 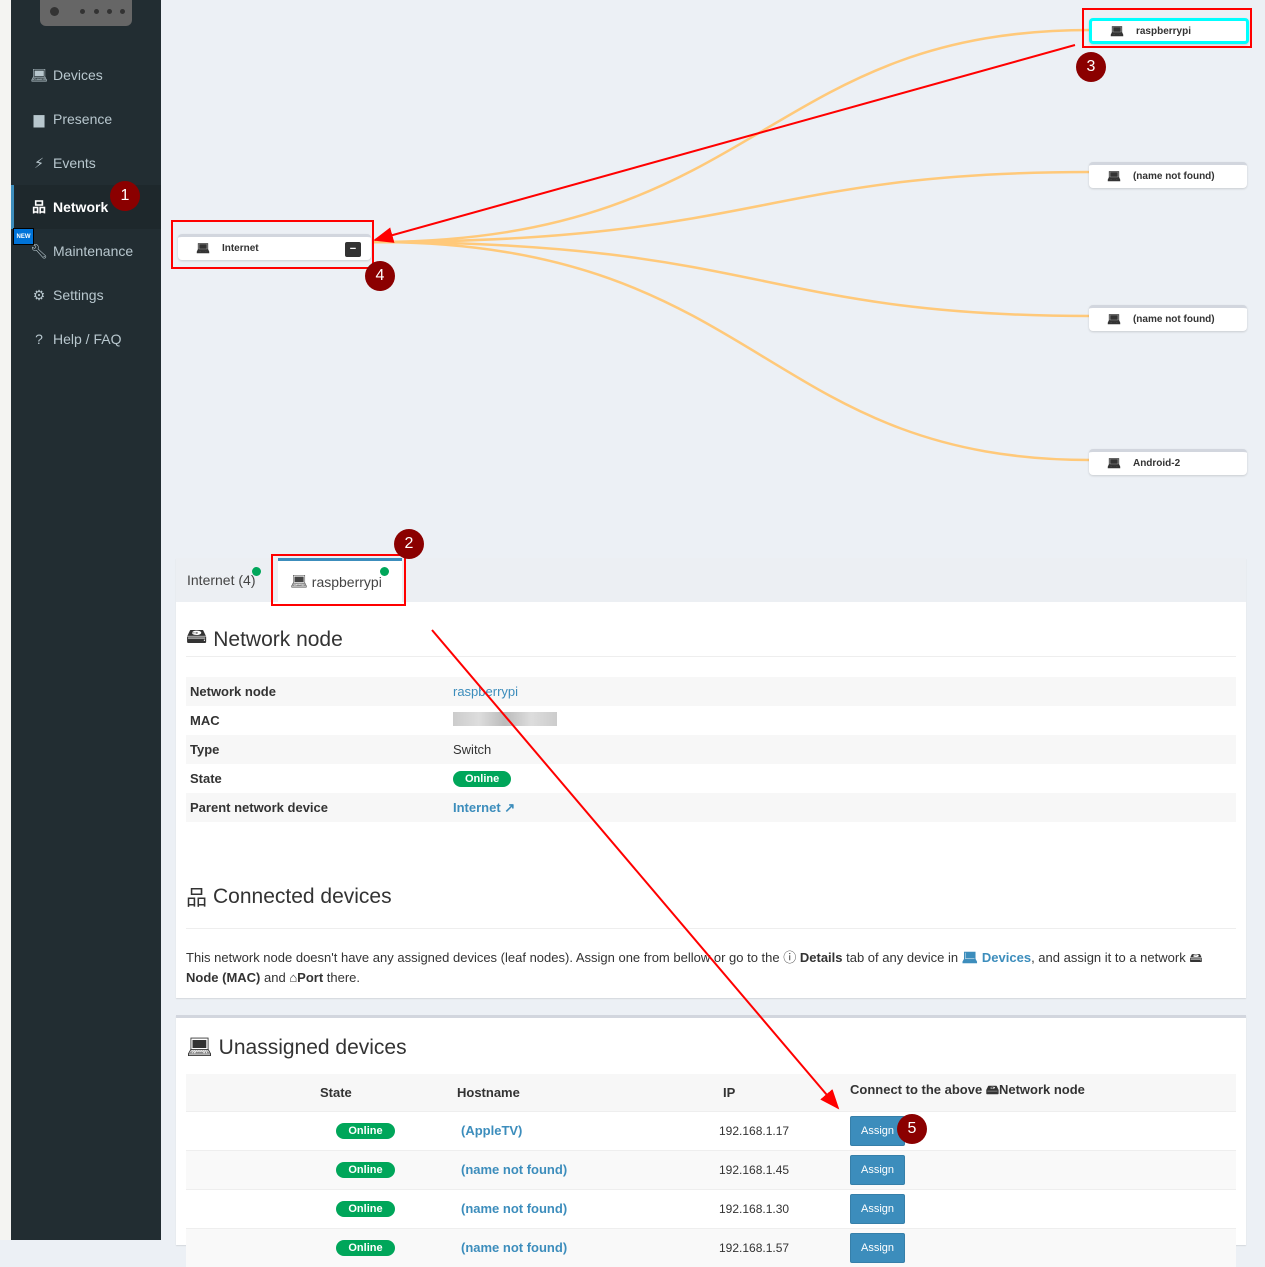 I want to click on devices-link: 💻︎ Devices, so click(x=996, y=957).